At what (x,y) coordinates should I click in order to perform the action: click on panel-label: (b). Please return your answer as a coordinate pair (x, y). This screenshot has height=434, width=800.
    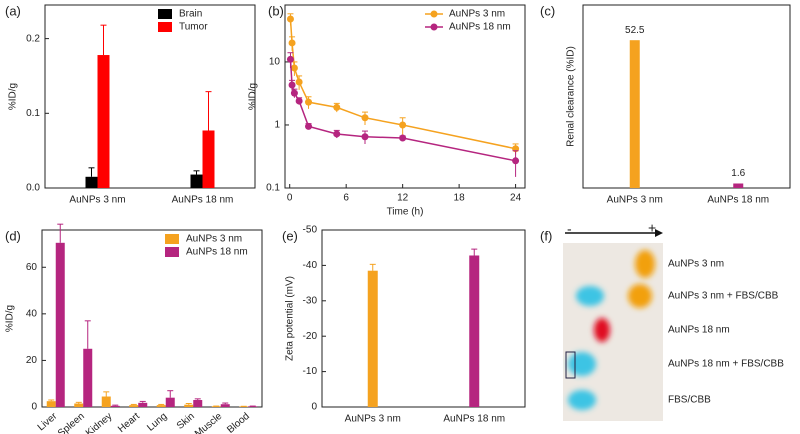
    Looking at the image, I should click on (276, 10).